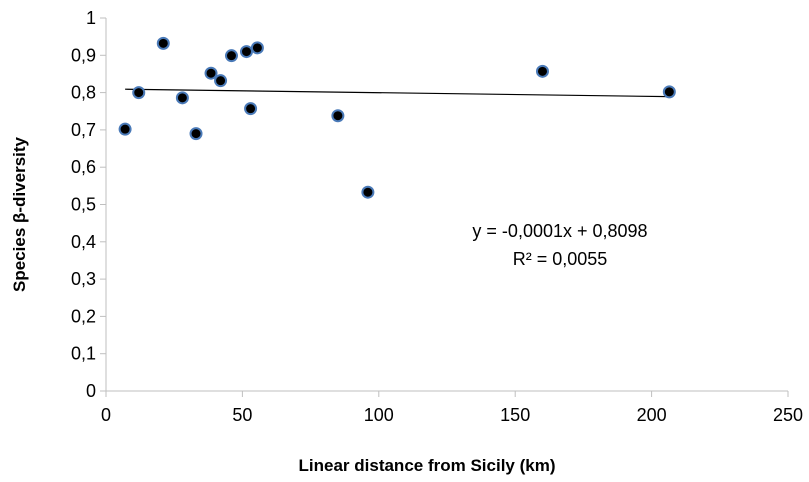 Image resolution: width=809 pixels, height=482 pixels. I want to click on trendline-equation: y = -0,0001x + 0,8098, so click(559, 231).